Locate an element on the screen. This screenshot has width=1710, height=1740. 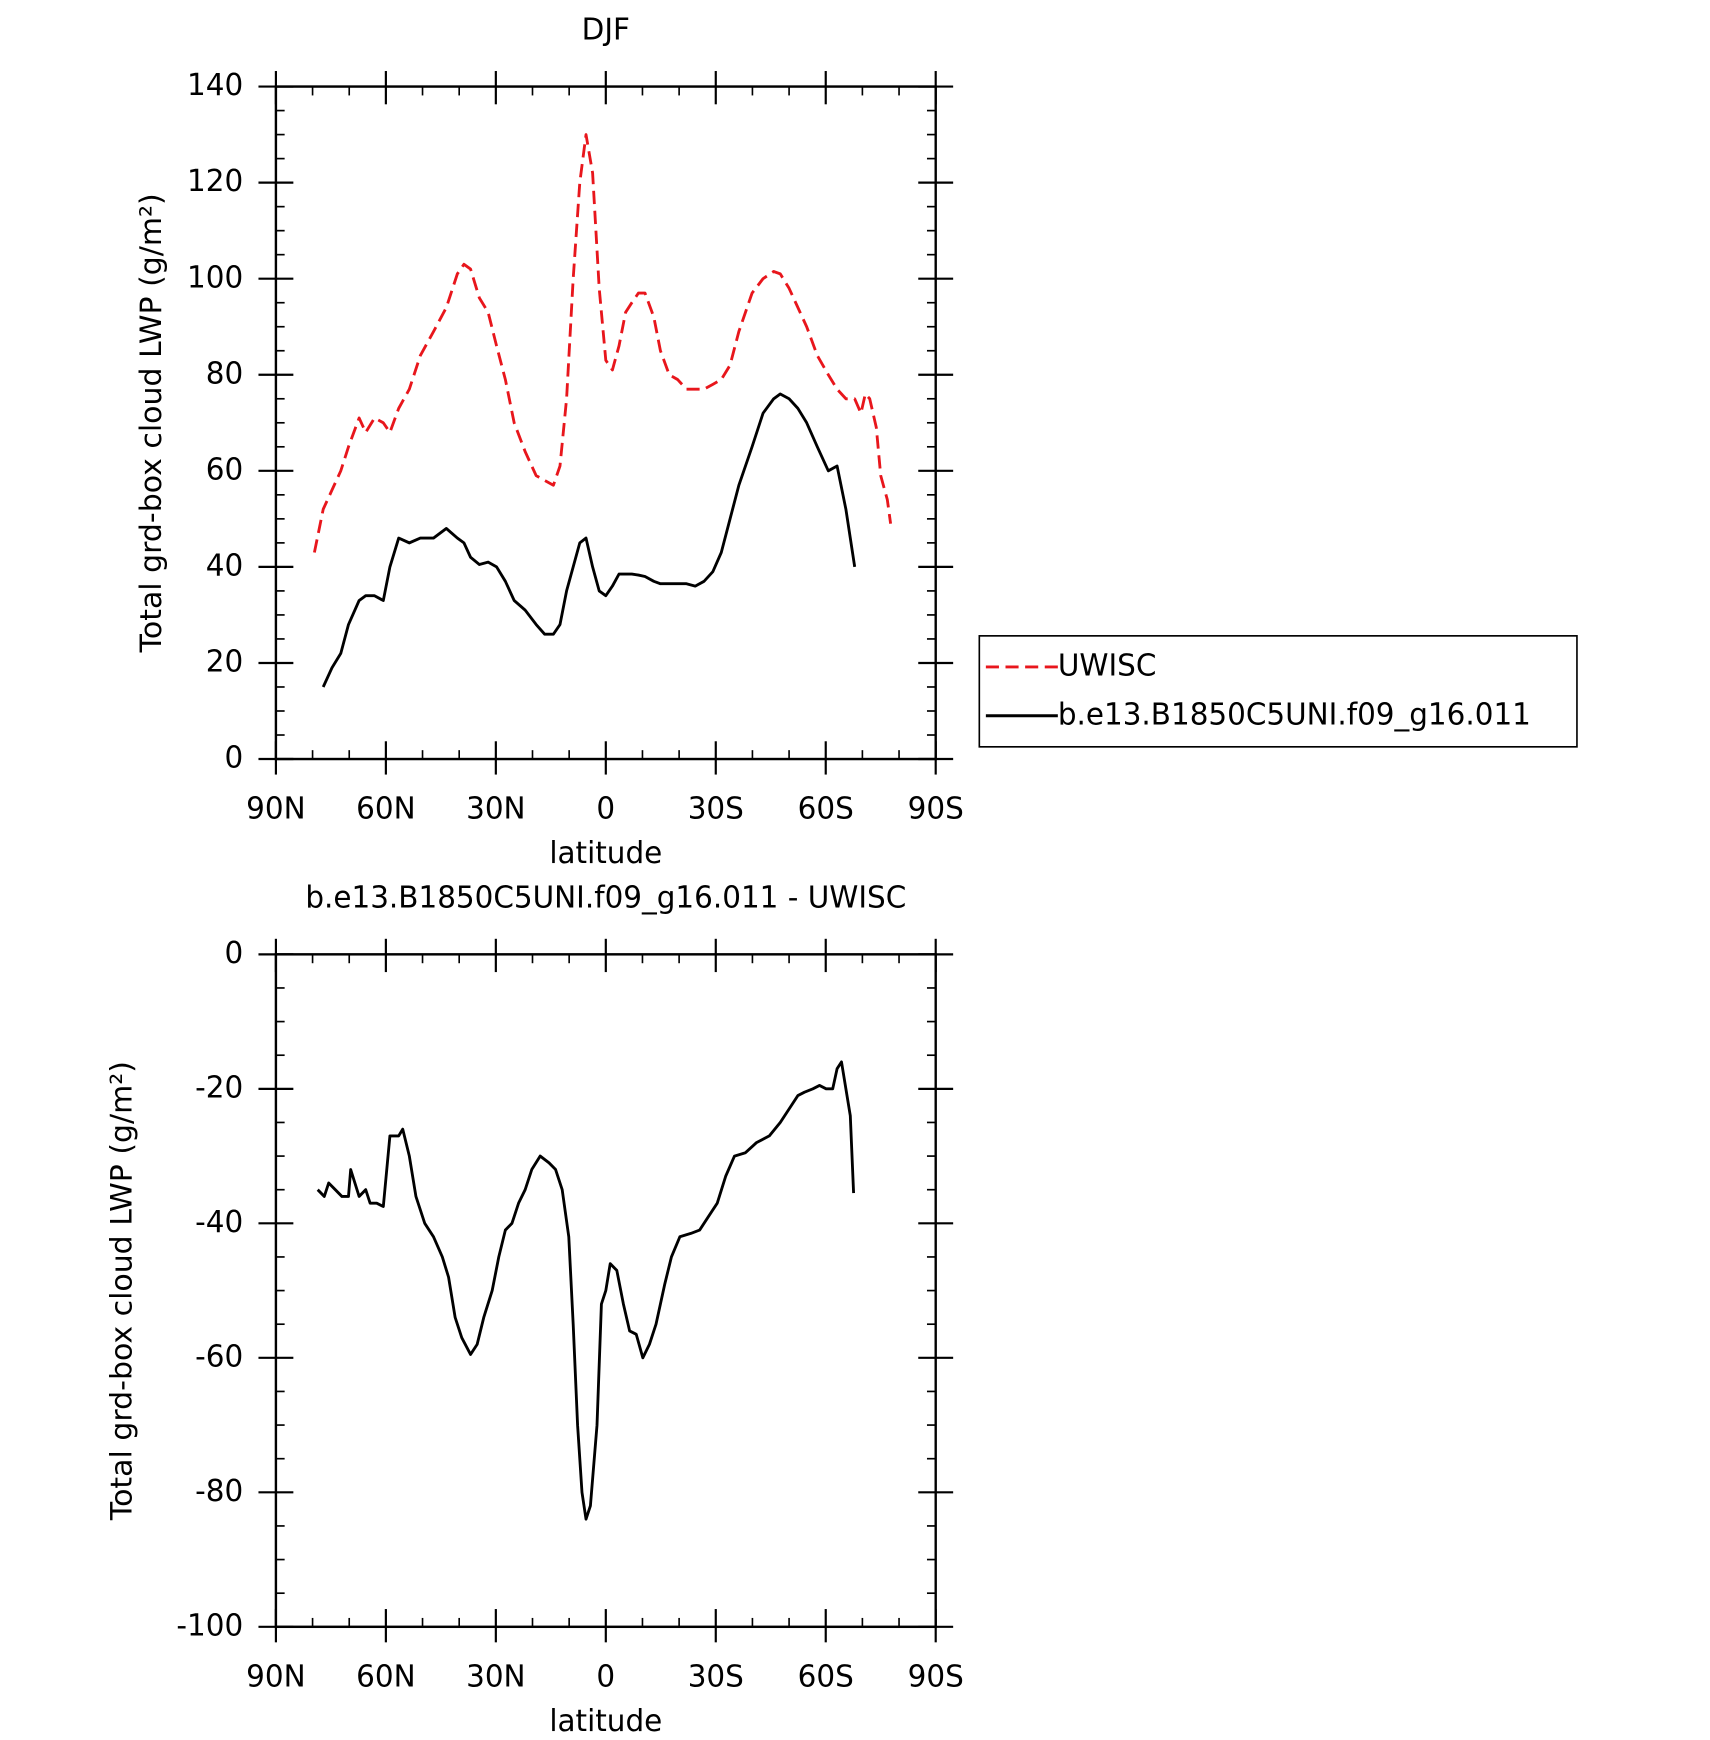
y-tick-label: -80 is located at coordinates (219, 1491).